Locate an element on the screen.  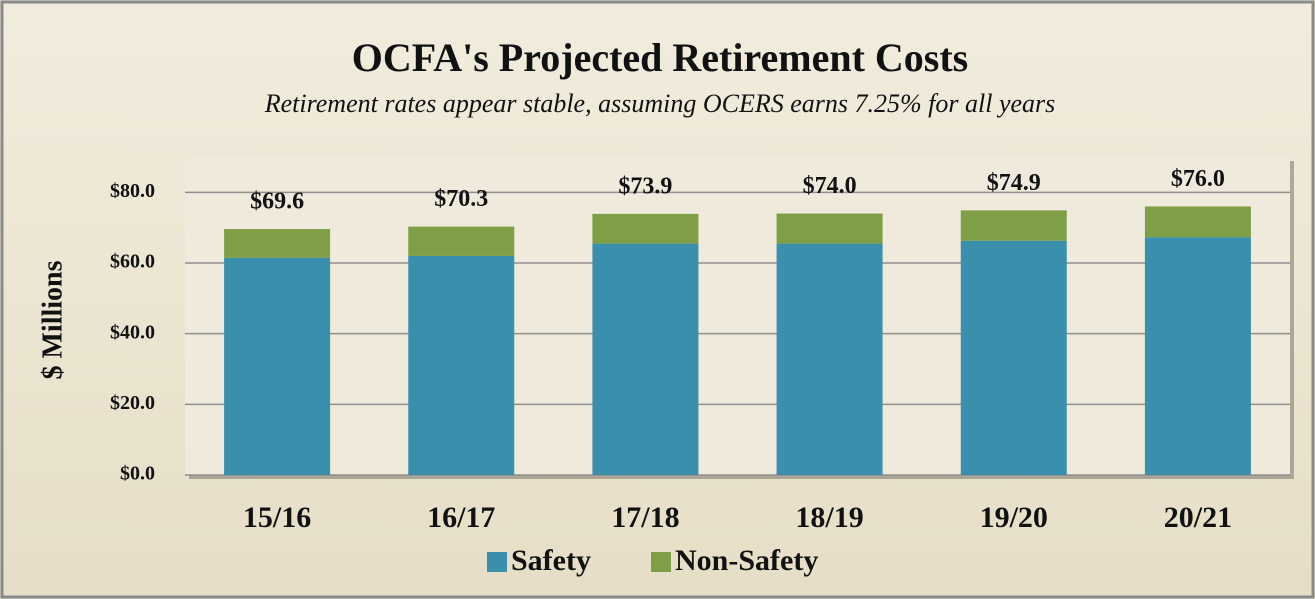
x-tick-label: 18/19 is located at coordinates (829, 517).